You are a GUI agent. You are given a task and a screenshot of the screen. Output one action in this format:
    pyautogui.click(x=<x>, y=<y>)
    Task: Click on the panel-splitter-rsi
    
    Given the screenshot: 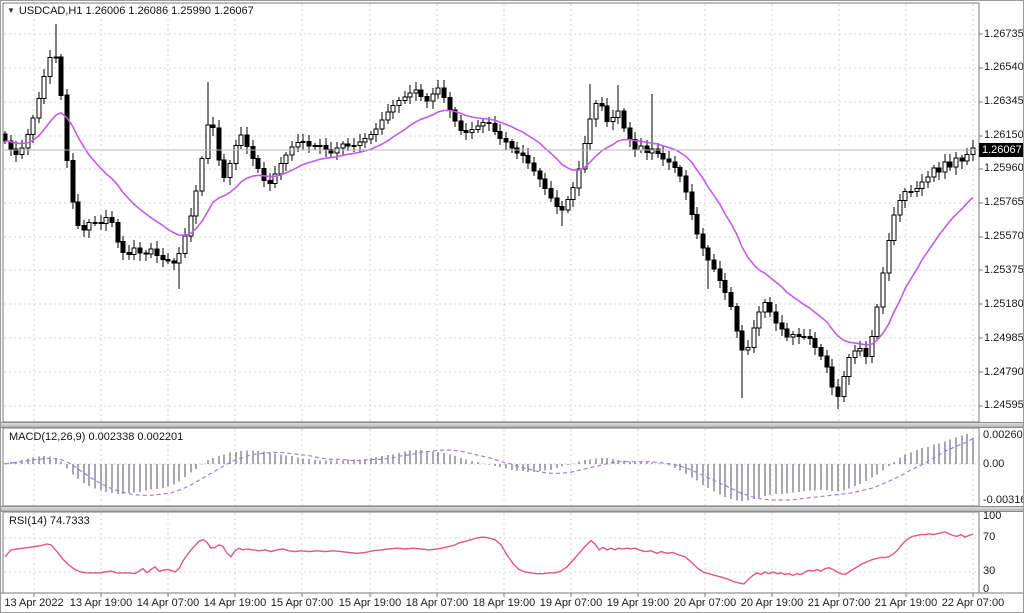 What is the action you would take?
    pyautogui.click(x=512, y=509)
    